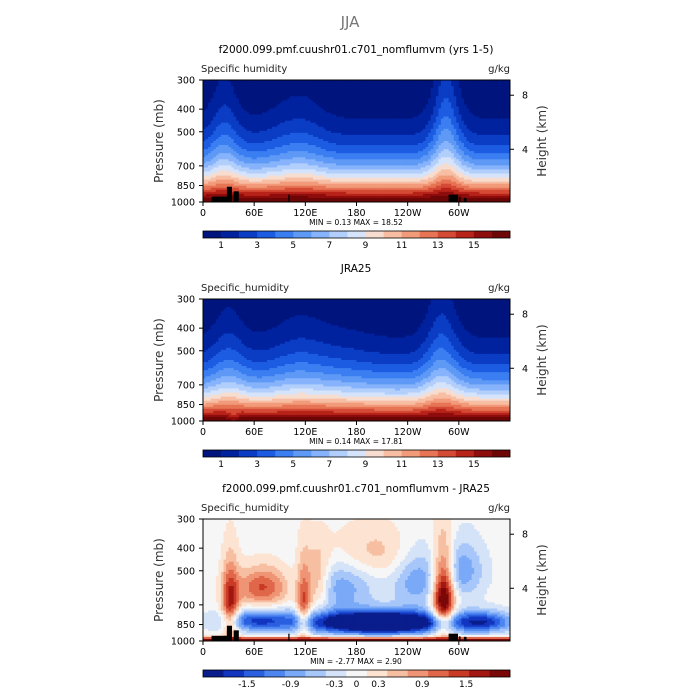 The height and width of the screenshot is (700, 700). I want to click on units-label: g/kg, so click(499, 69).